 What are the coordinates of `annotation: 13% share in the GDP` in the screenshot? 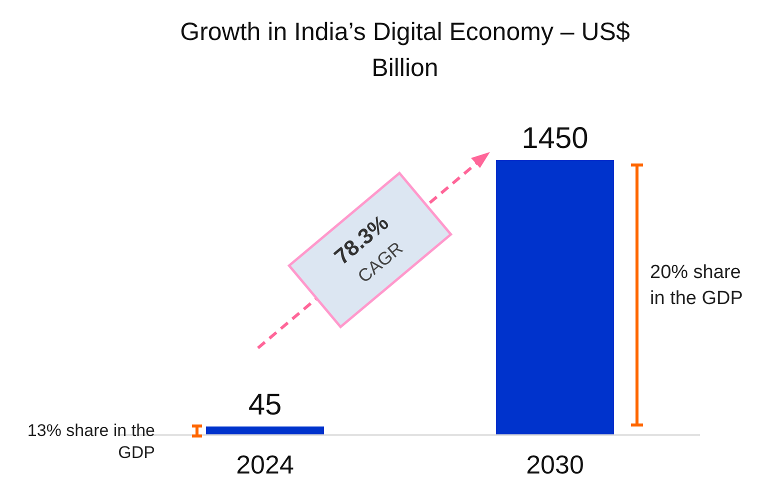 It's located at (90, 442).